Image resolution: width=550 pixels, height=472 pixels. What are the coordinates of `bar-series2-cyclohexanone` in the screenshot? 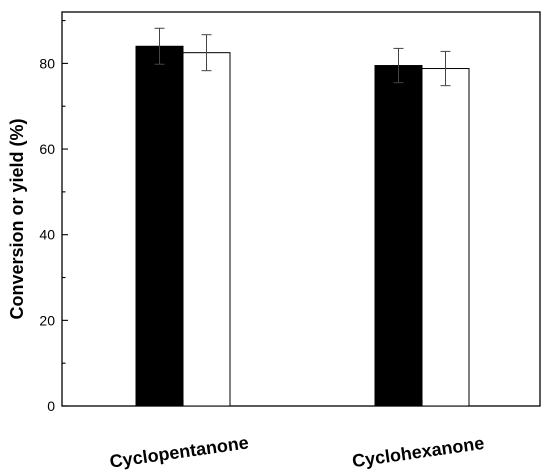 It's located at (445, 237).